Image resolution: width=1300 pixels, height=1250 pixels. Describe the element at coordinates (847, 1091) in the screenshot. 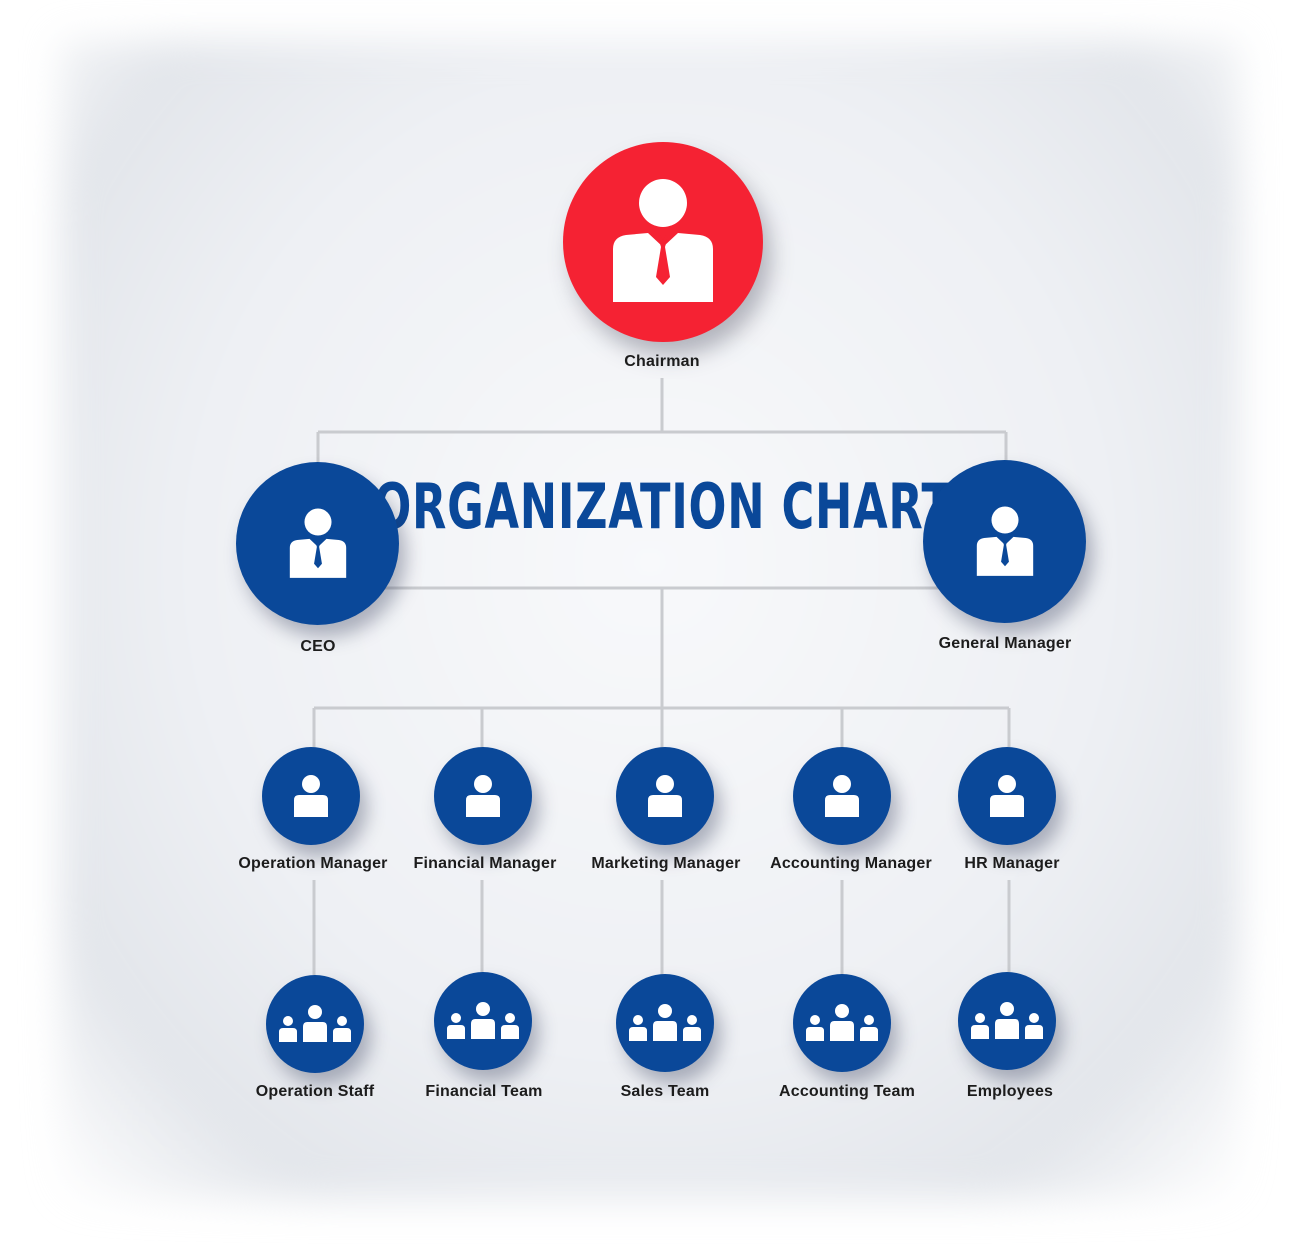

I see `team-label-accounting: Accounting Team` at that location.